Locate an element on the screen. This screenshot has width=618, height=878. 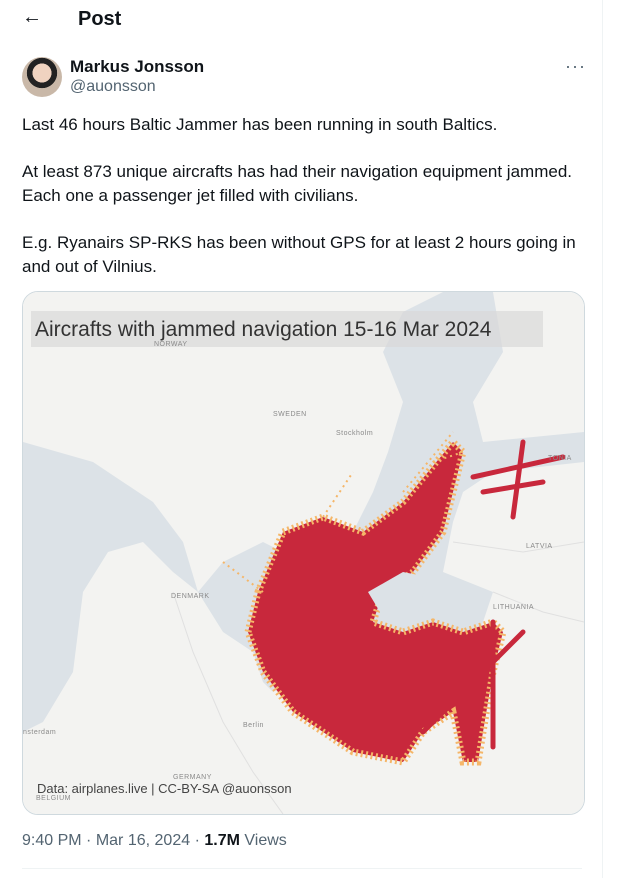
author-name: Markus Jonsson is located at coordinates (137, 66).